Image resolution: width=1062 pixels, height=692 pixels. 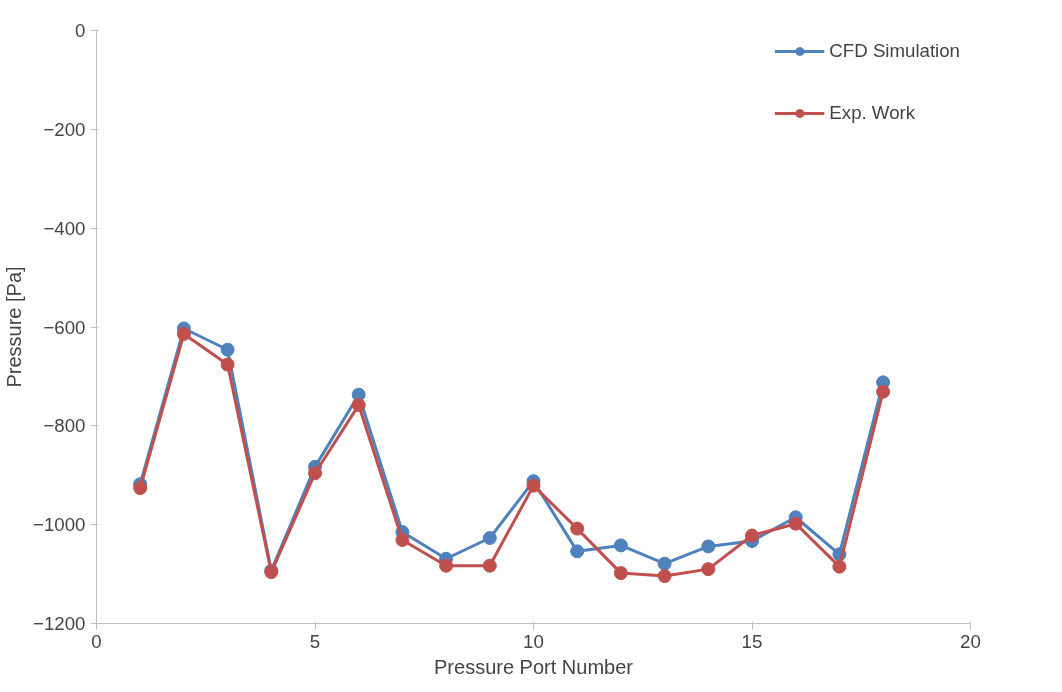 I want to click on y-tick-label: −800, so click(x=64, y=426).